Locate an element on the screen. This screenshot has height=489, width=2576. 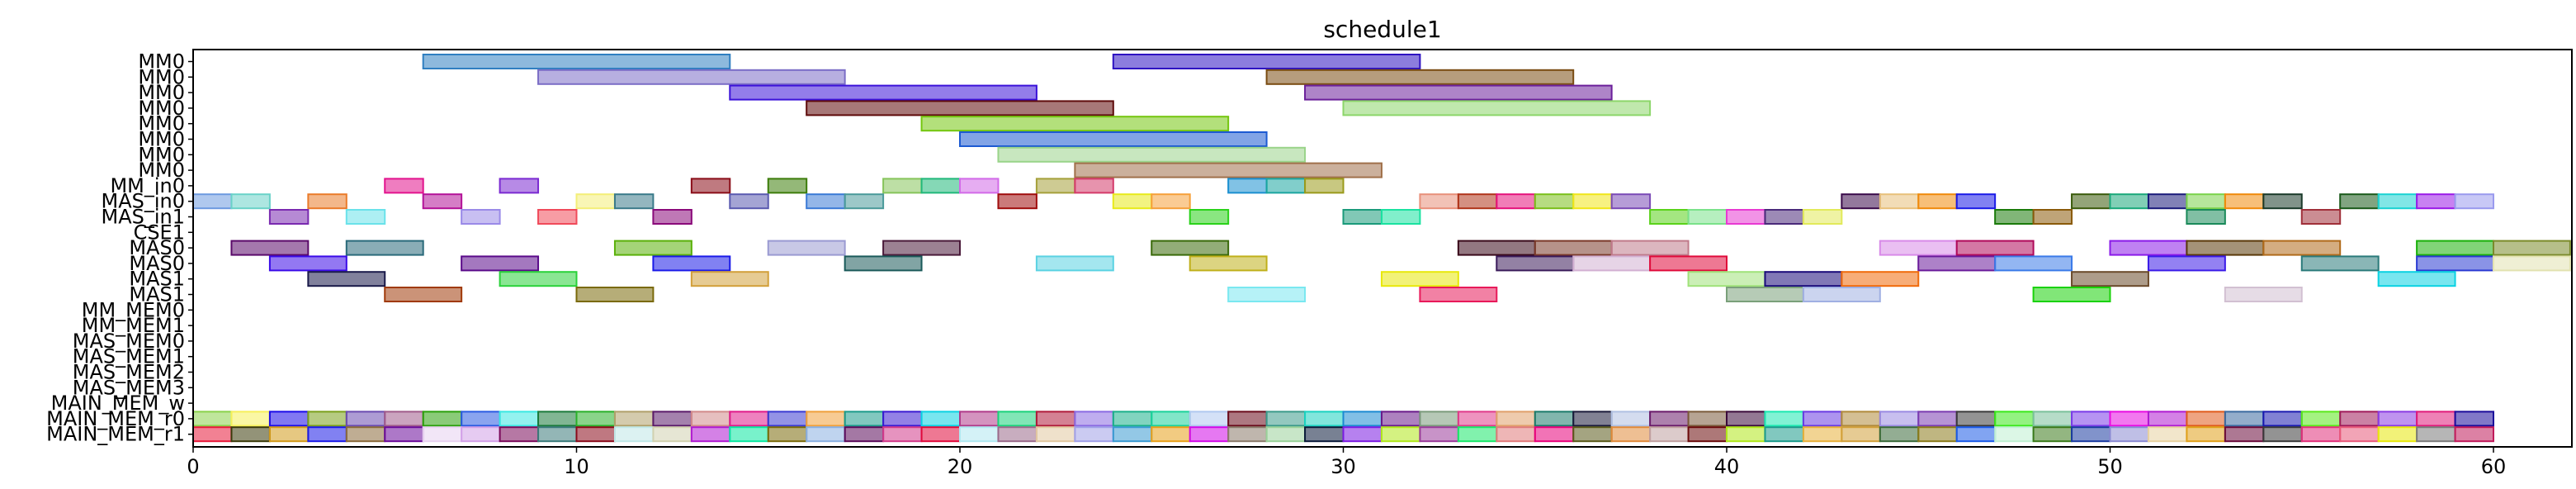
x-tick-label: 40 is located at coordinates (1727, 466).